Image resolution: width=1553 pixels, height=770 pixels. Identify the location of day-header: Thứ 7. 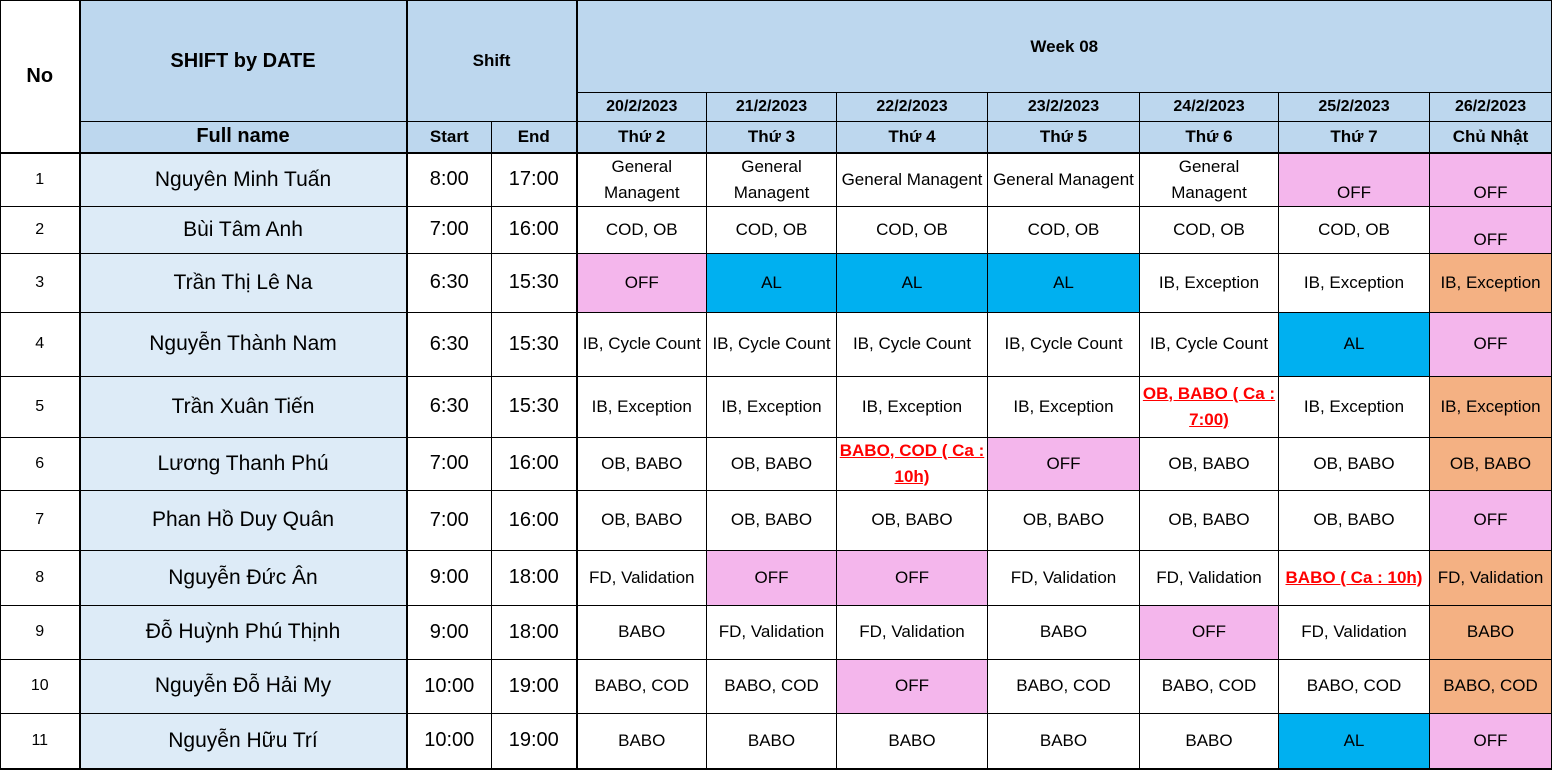
(1354, 137).